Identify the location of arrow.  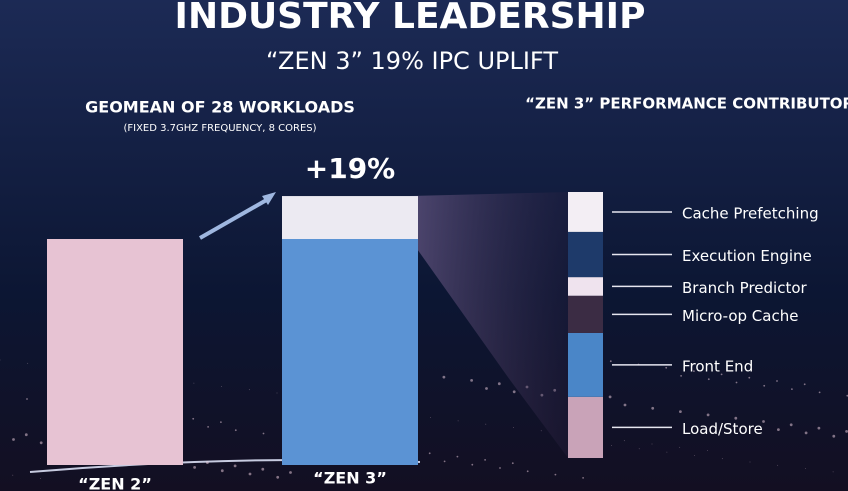
(235, 218).